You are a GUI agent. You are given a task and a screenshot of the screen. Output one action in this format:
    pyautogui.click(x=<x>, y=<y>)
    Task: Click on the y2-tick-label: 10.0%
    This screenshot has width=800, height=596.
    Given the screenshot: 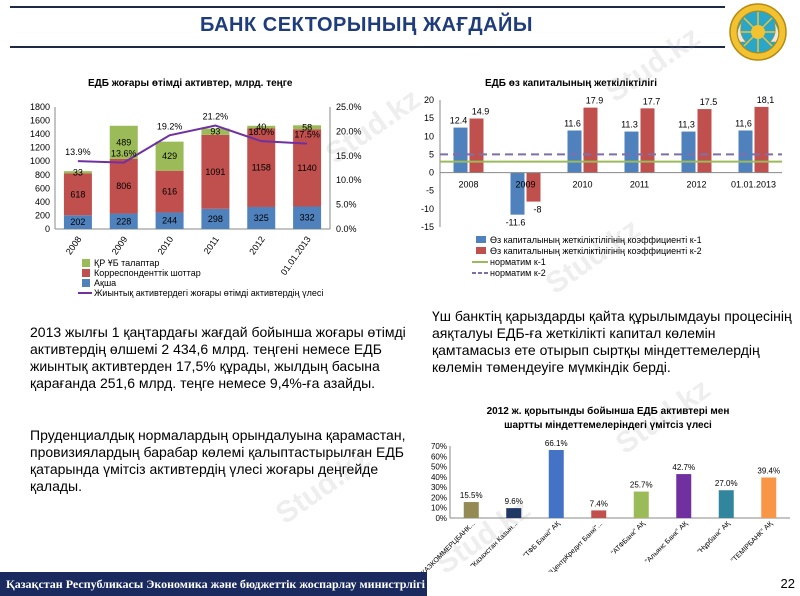 What is the action you would take?
    pyautogui.click(x=349, y=180)
    